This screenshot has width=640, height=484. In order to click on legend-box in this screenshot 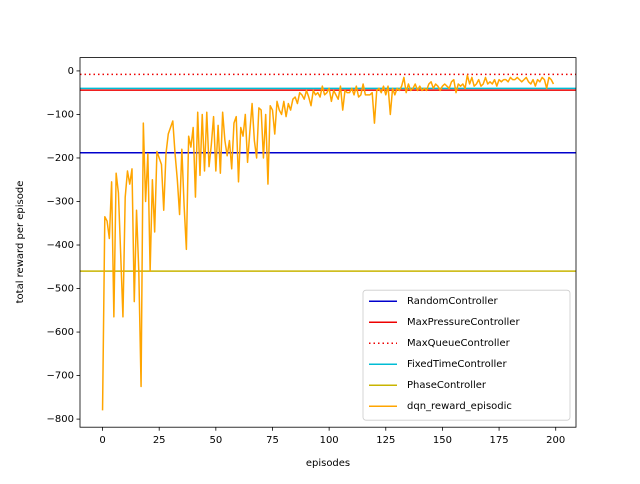, I will do `click(466, 355)`.